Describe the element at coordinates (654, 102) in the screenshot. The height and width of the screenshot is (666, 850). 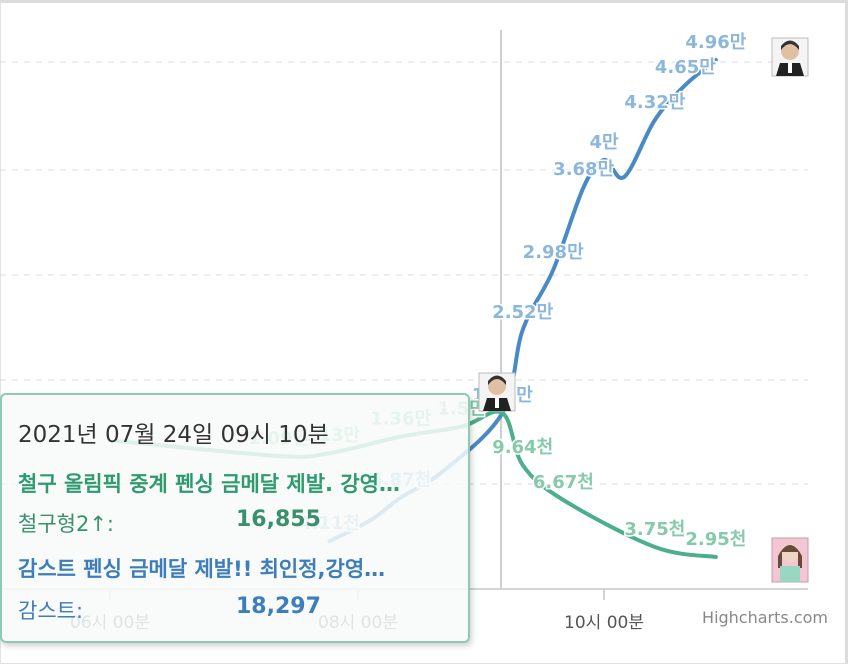
I see `data-label: 4.32만` at that location.